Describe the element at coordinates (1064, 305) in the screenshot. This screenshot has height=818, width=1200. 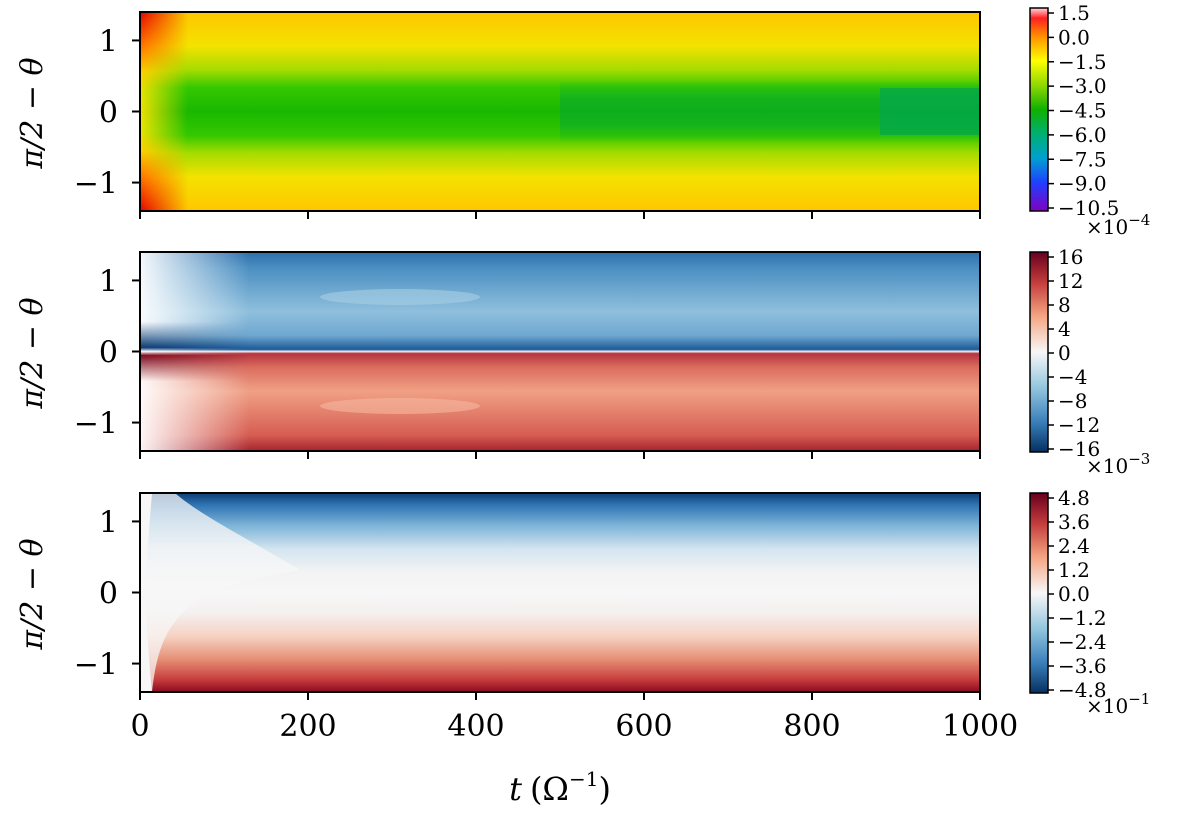
I see `colorbar-tick-label: 8` at that location.